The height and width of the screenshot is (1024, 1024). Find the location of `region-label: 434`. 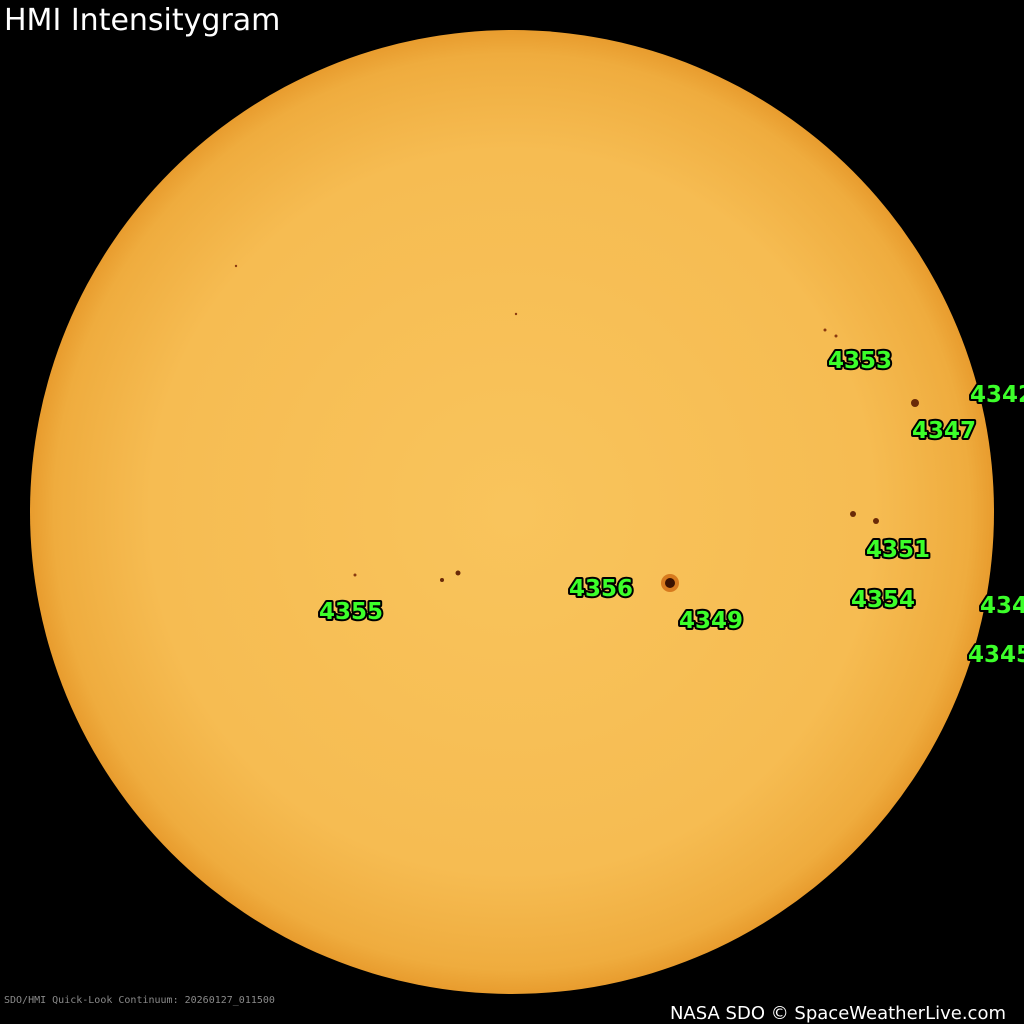

region-label: 434 is located at coordinates (1002, 606).